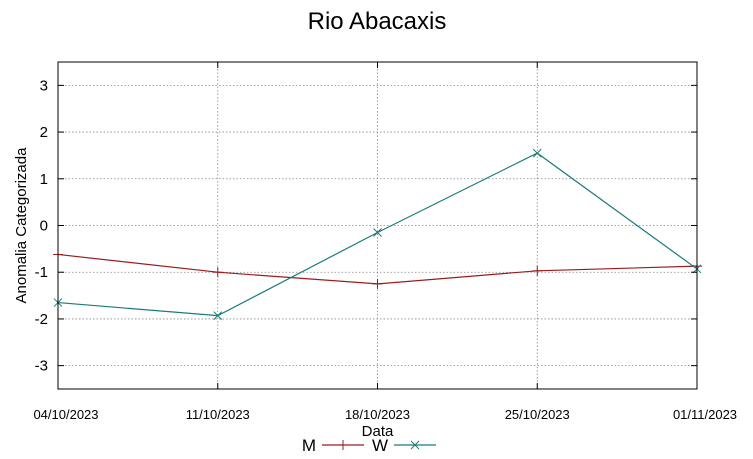 The height and width of the screenshot is (459, 753). I want to click on y-tick-label: 3, so click(44, 85).